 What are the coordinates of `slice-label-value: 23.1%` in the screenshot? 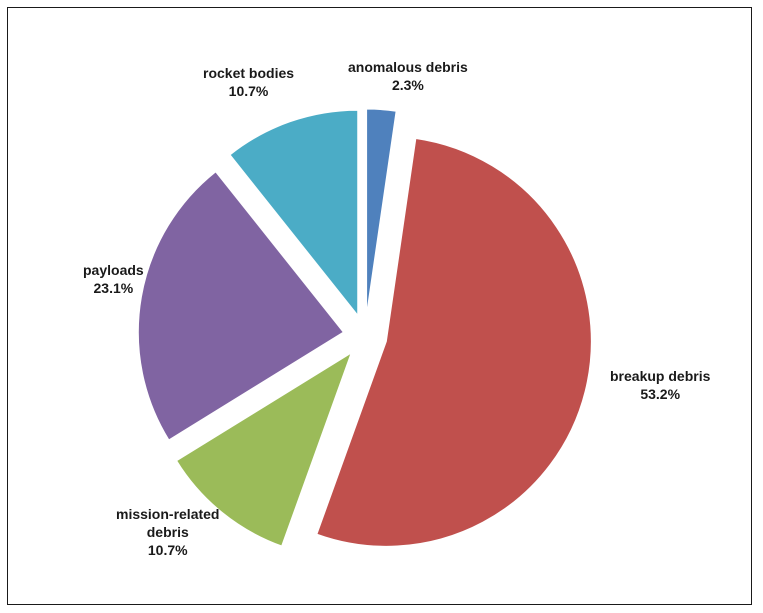 It's located at (113, 288).